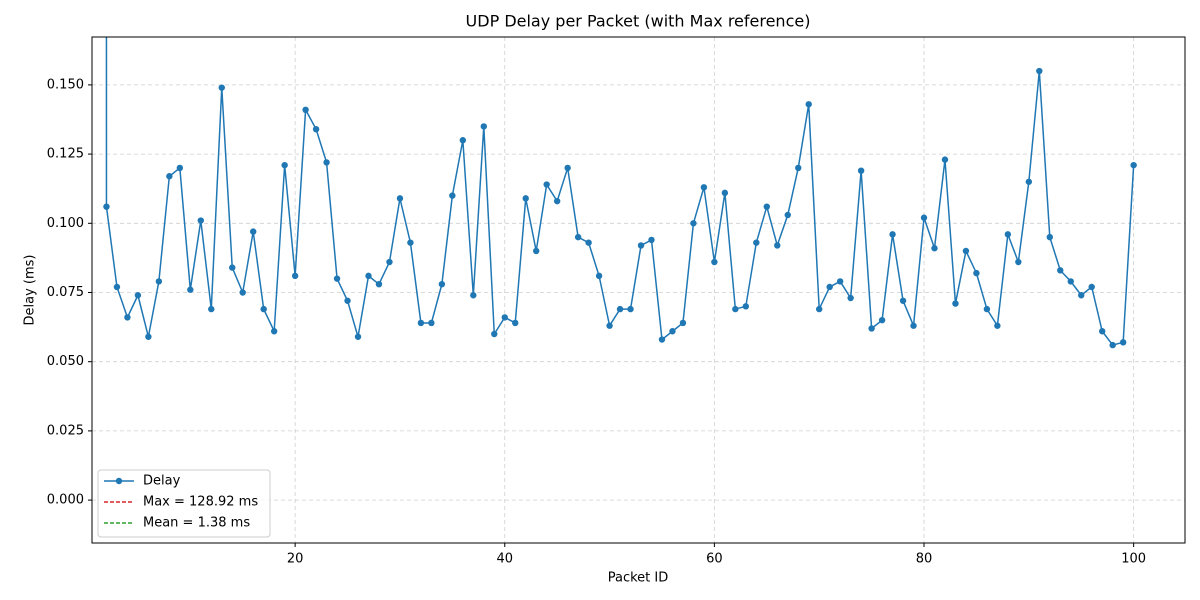 This screenshot has width=1200, height=600. What do you see at coordinates (119, 481) in the screenshot?
I see `legend-marker` at bounding box center [119, 481].